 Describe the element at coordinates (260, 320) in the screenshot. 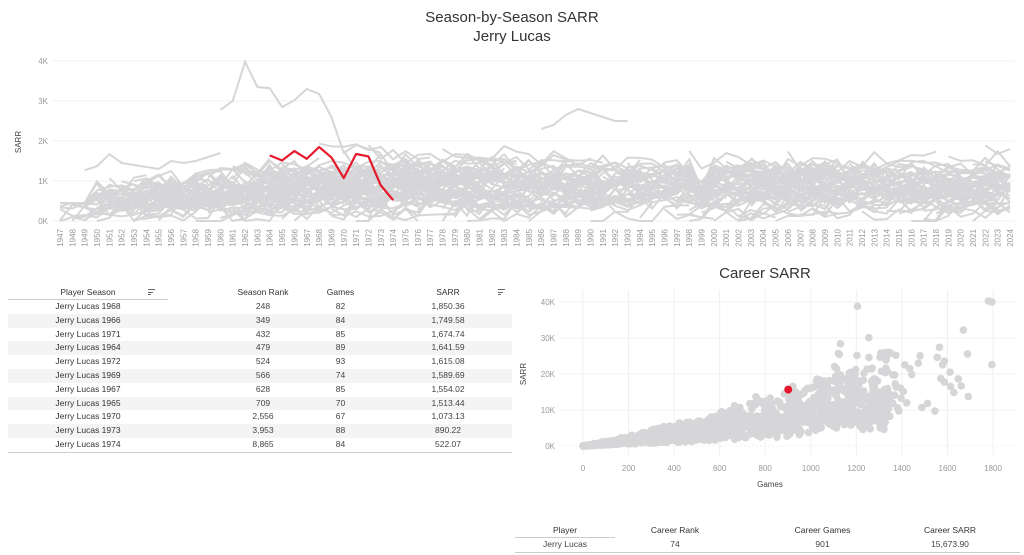

I see `table-row: Jerry Lucas 1966 349 84 1,749.58` at that location.